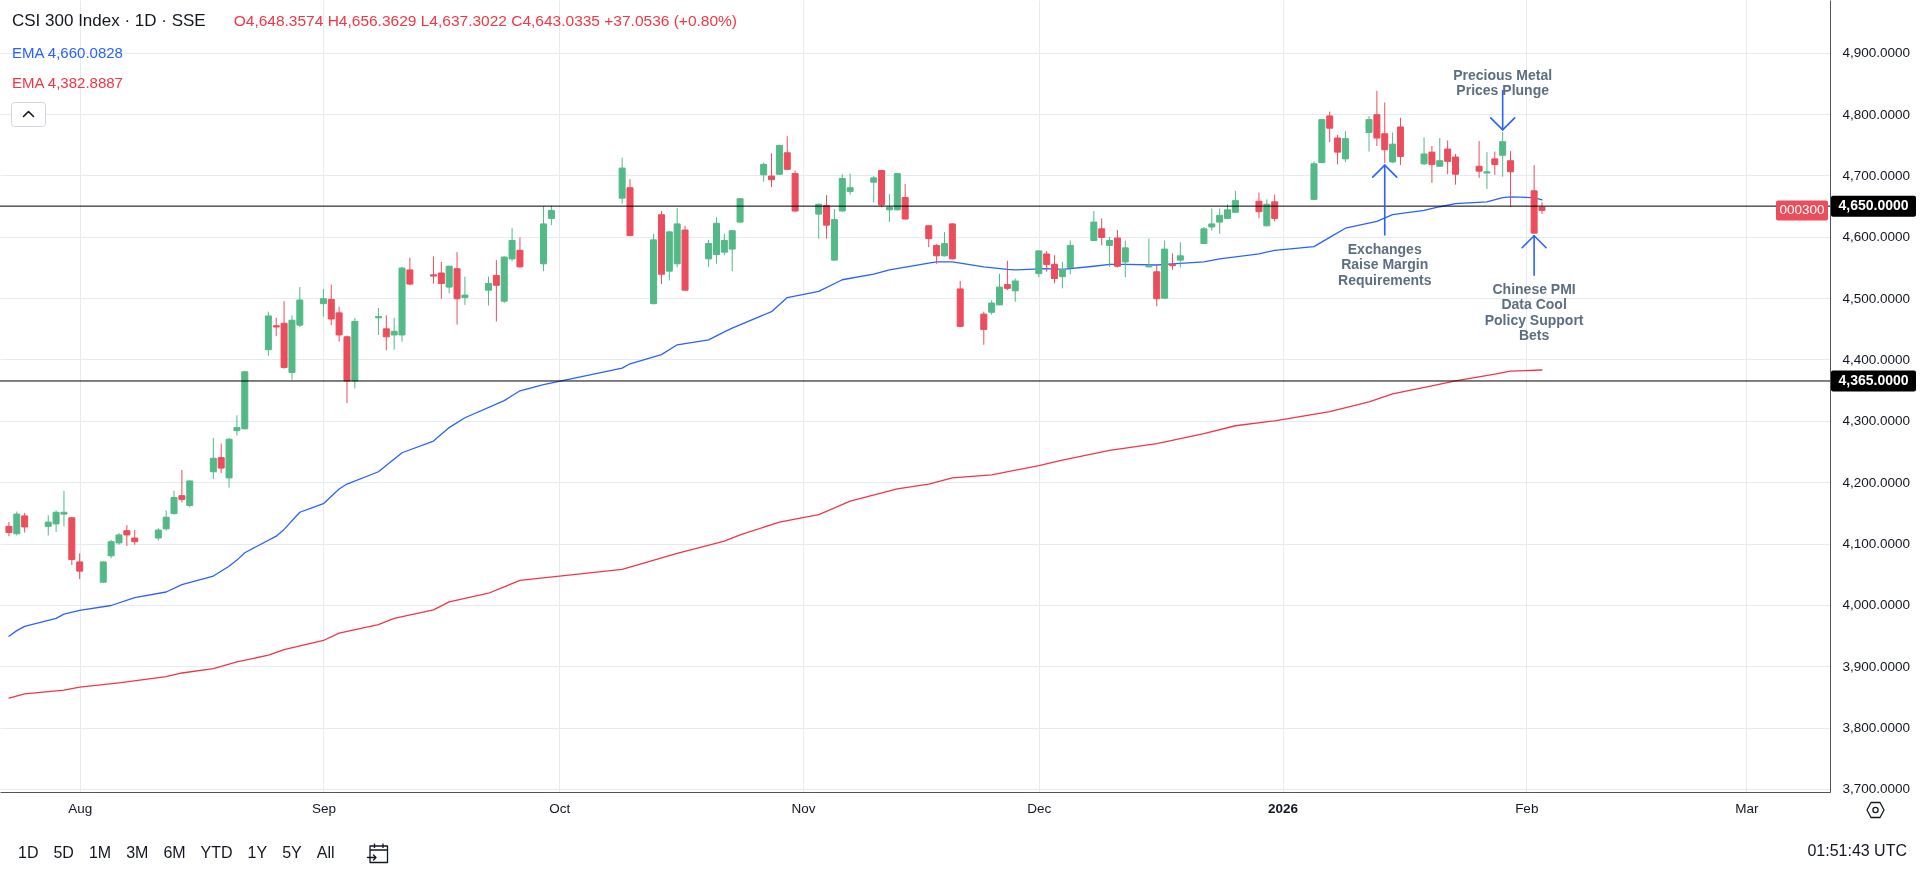  What do you see at coordinates (325, 853) in the screenshot?
I see `text: All` at bounding box center [325, 853].